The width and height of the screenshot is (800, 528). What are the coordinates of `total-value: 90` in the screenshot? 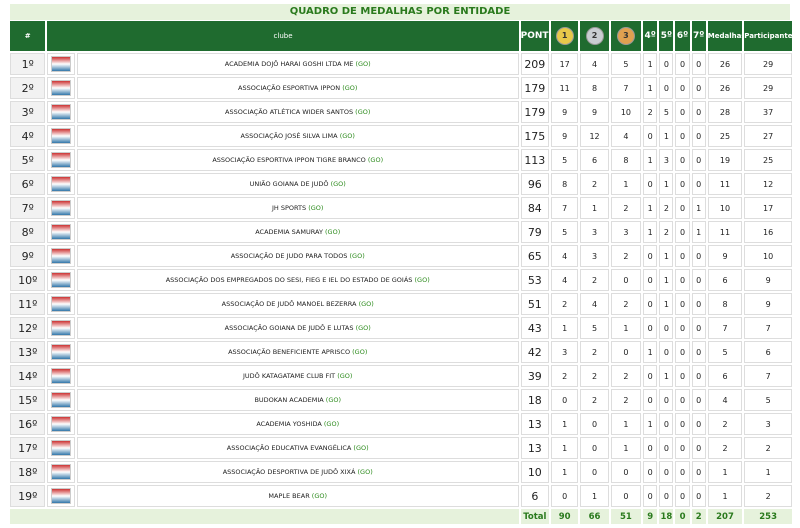 It's located at (565, 516).